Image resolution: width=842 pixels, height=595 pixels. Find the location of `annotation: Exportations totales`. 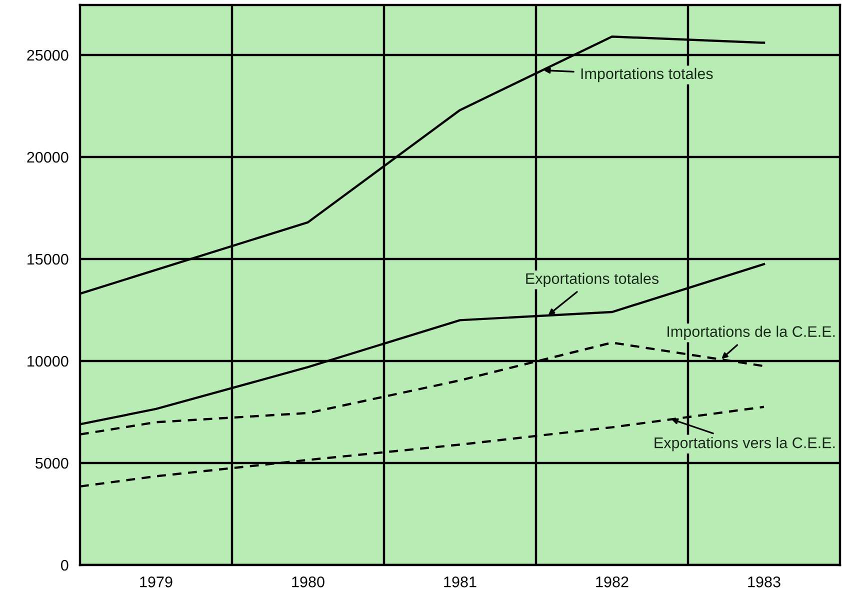

annotation: Exportations totales is located at coordinates (592, 279).